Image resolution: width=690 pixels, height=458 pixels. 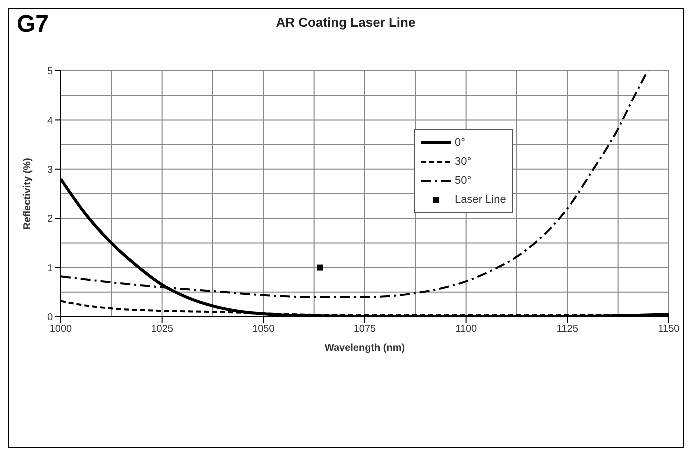 What do you see at coordinates (61, 330) in the screenshot?
I see `x-tick-label: 1000` at bounding box center [61, 330].